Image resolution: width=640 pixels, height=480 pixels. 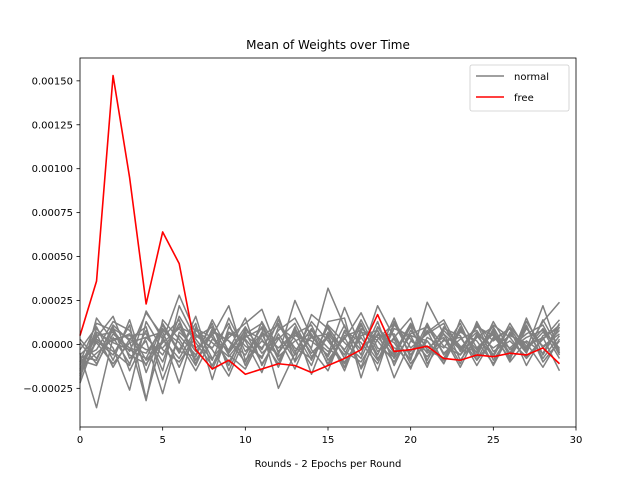 What do you see at coordinates (52, 81) in the screenshot?
I see `y-tick-label: 0.00150` at bounding box center [52, 81].